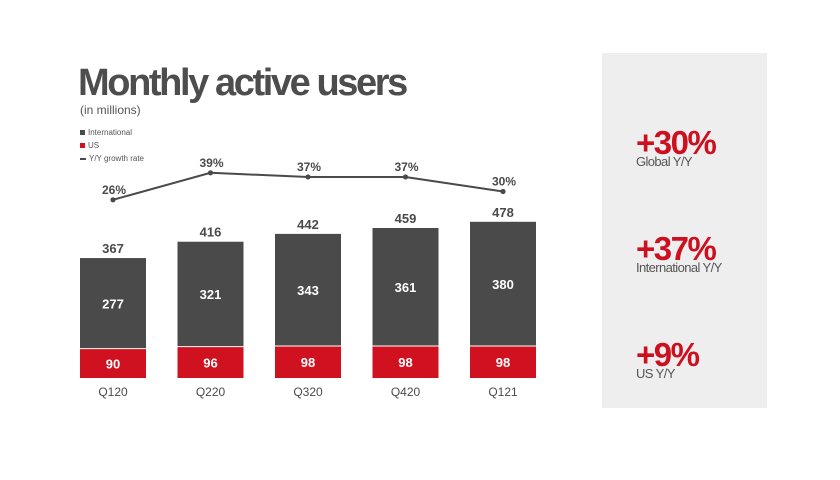  What do you see at coordinates (308, 392) in the screenshot?
I see `x-tick-label-q320: Q320` at bounding box center [308, 392].